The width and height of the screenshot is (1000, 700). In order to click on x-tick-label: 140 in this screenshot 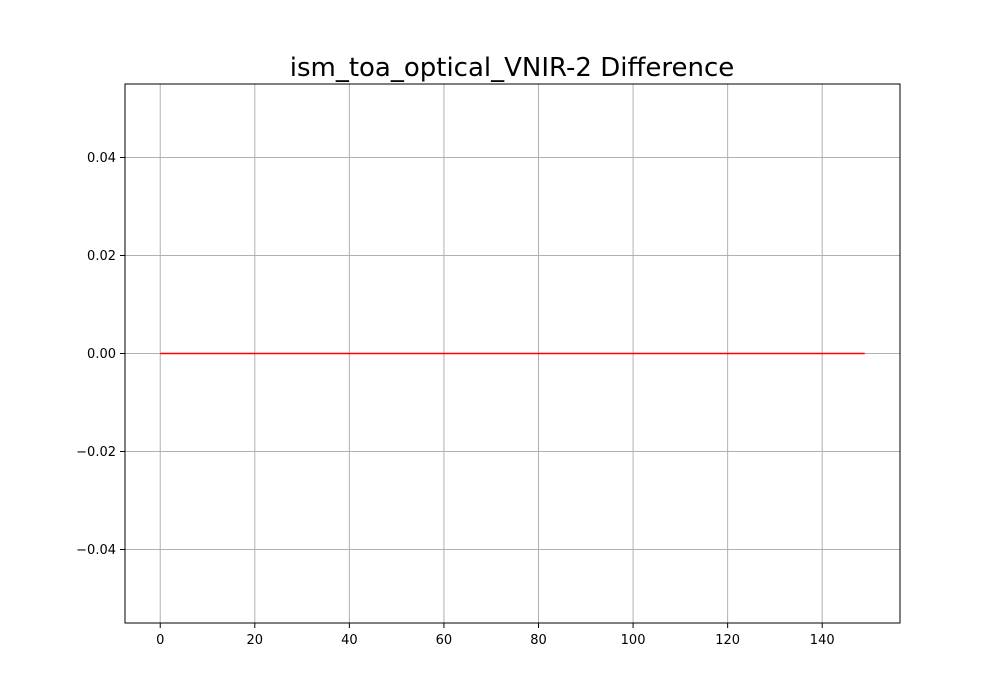, I will do `click(822, 640)`.